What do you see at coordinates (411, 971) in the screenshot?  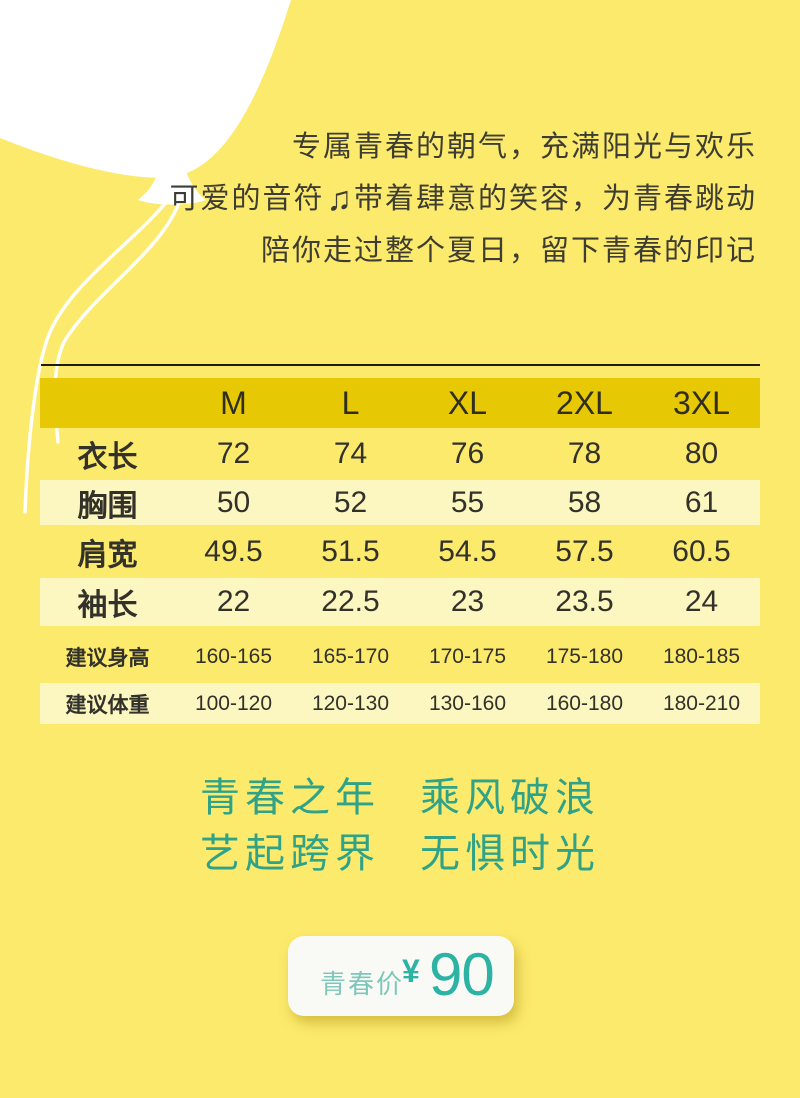 I see `currency-symbol: ¥` at bounding box center [411, 971].